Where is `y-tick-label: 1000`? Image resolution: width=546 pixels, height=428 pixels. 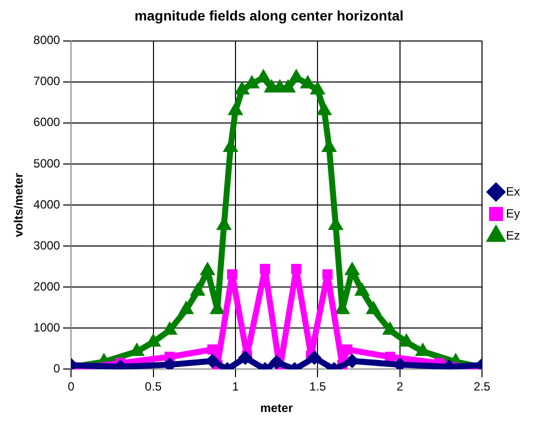
y-tick-label: 1000 is located at coordinates (46, 327).